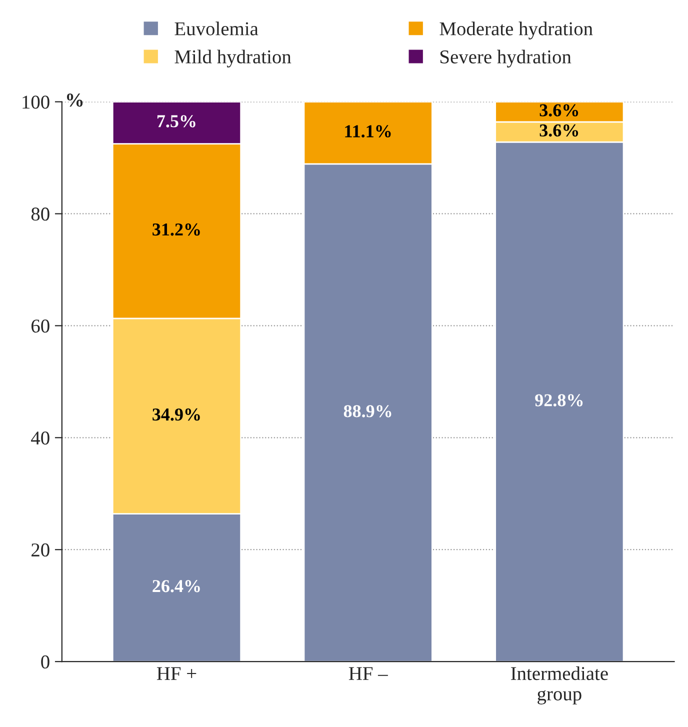 Image resolution: width=688 pixels, height=727 pixels. Describe the element at coordinates (41, 326) in the screenshot. I see `y-tick-label: 60` at that location.